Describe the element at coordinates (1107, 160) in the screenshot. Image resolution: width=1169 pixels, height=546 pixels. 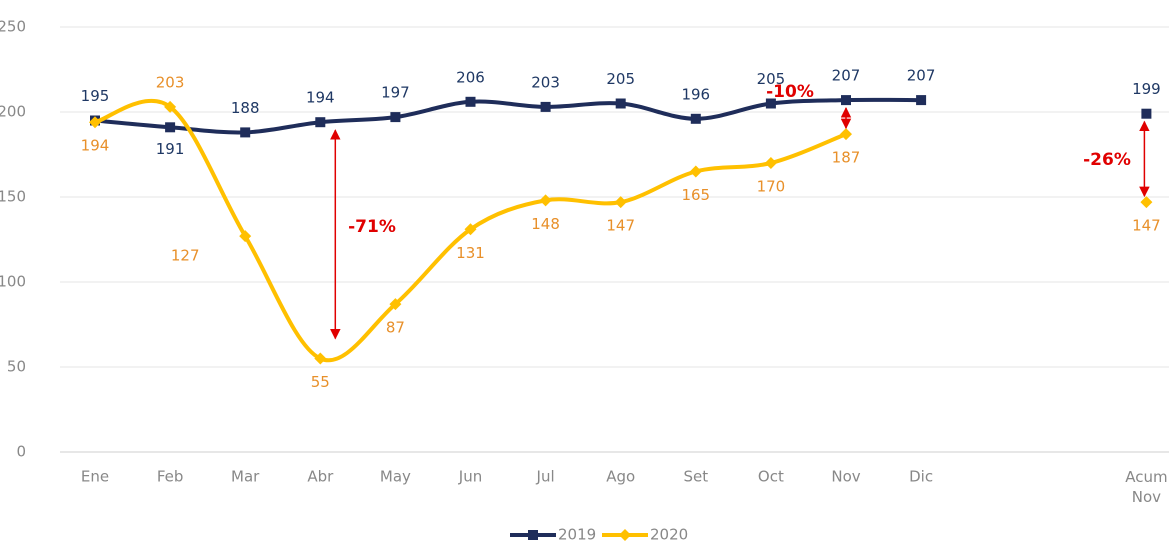
I see `annotation: -26%` at that location.